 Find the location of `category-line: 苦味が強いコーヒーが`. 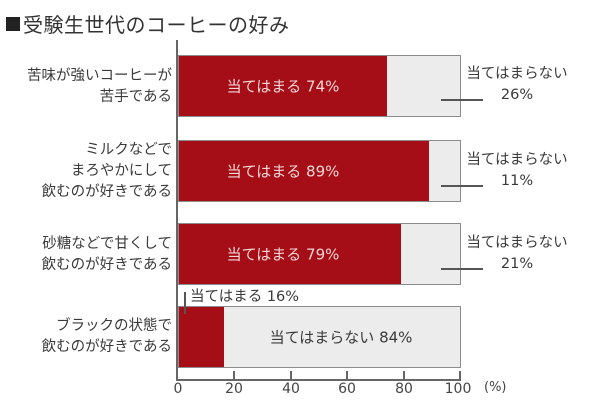

category-line: 苦味が強いコーヒーが is located at coordinates (99, 76).